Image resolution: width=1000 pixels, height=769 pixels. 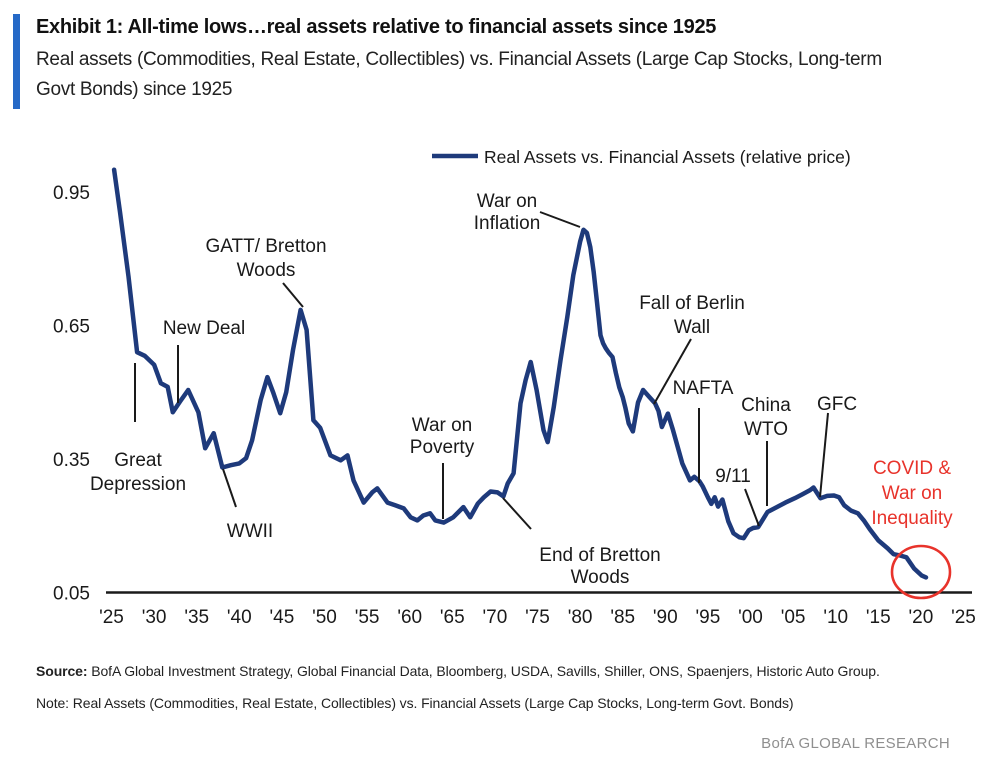 I want to click on annotation-china-wto: WTO, so click(x=766, y=429).